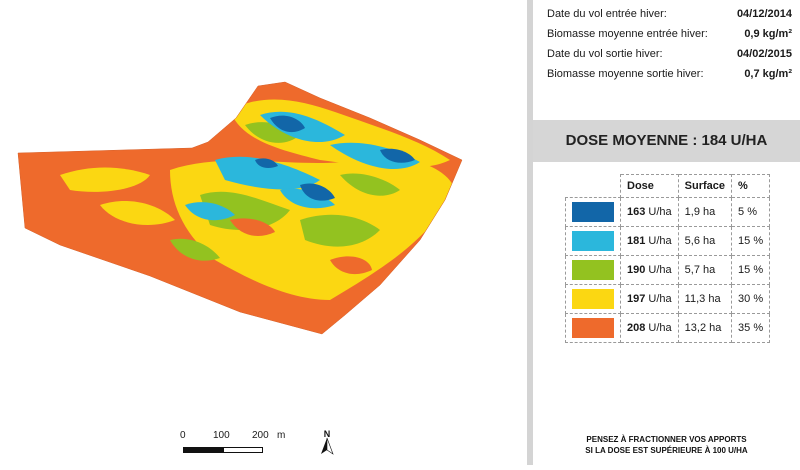 The width and height of the screenshot is (800, 470). Describe the element at coordinates (705, 186) in the screenshot. I see `legend-header-surface: Surface` at that location.